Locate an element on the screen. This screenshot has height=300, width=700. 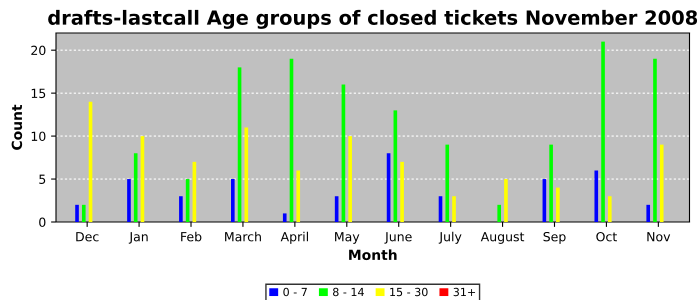
x-tick-label: May is located at coordinates (347, 238).